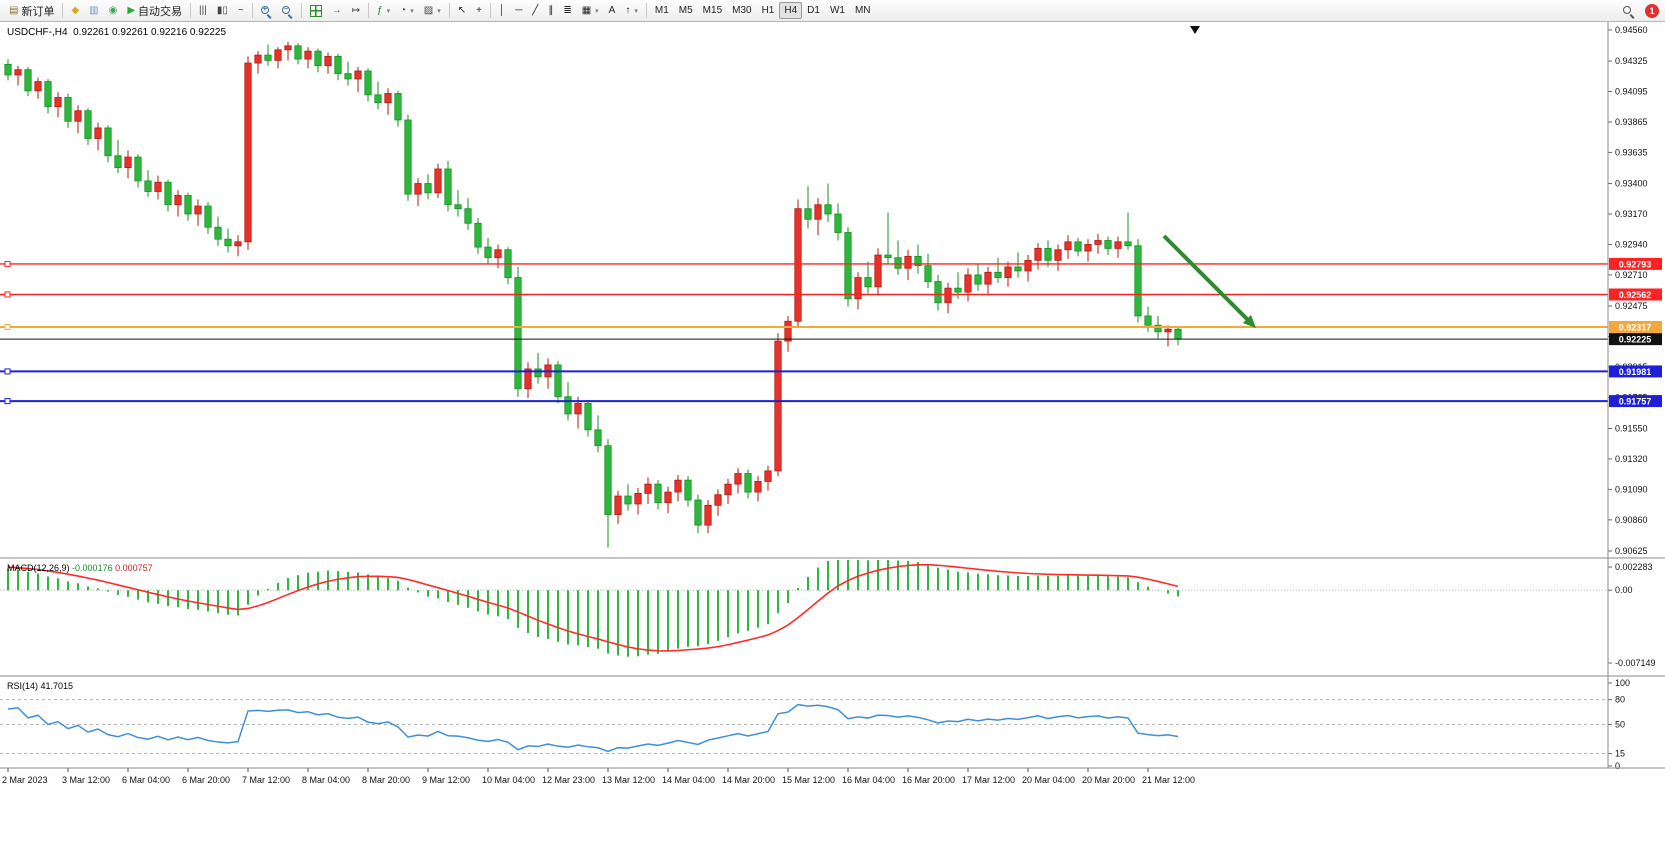 The width and height of the screenshot is (1665, 842). Describe the element at coordinates (791, 10) in the screenshot. I see `timeframe-h4-button: H4` at that location.